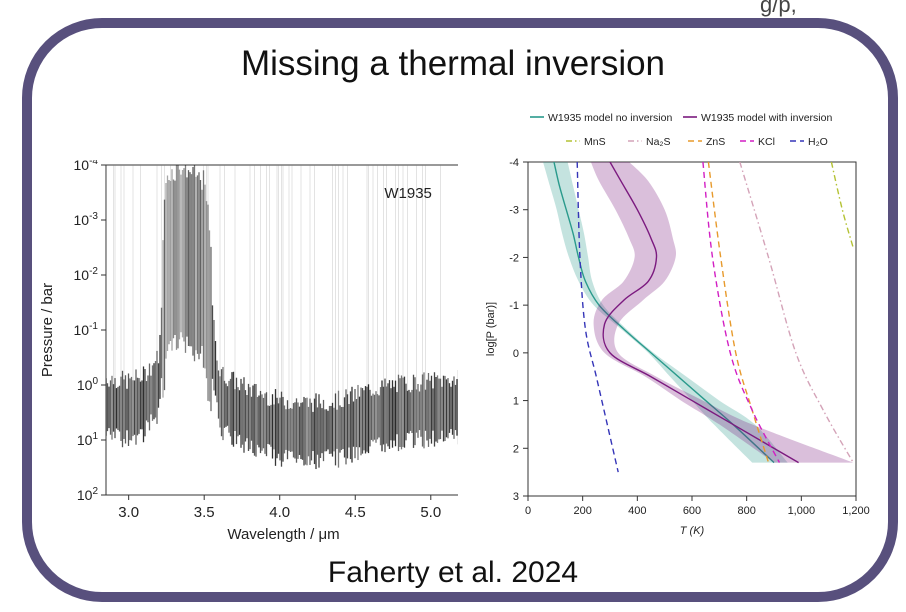  What do you see at coordinates (95, 436) in the screenshot?
I see `y-tick-exponent: 1` at bounding box center [95, 436].